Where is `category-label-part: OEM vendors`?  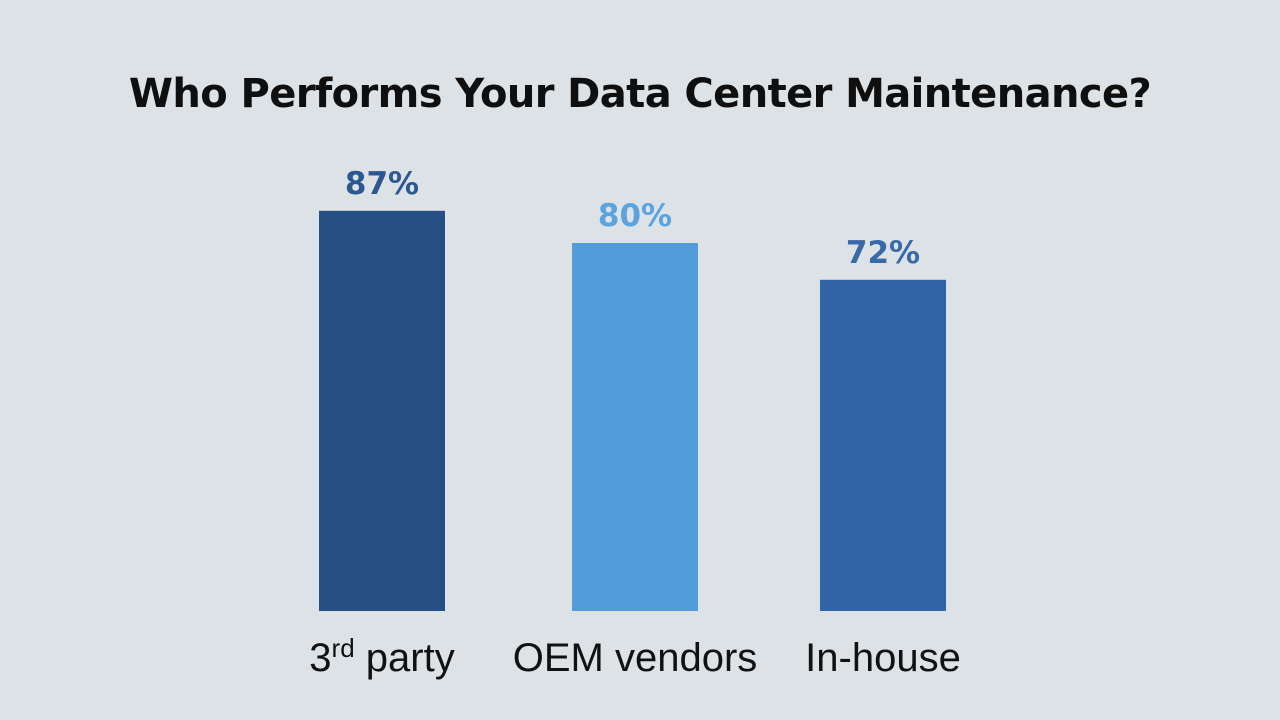
category-label-part: OEM vendors is located at coordinates (635, 658).